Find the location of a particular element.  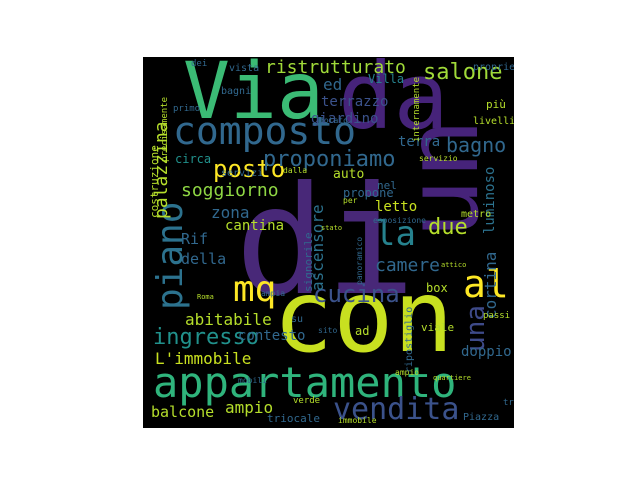

cloud-word: bagno is located at coordinates (476, 145).